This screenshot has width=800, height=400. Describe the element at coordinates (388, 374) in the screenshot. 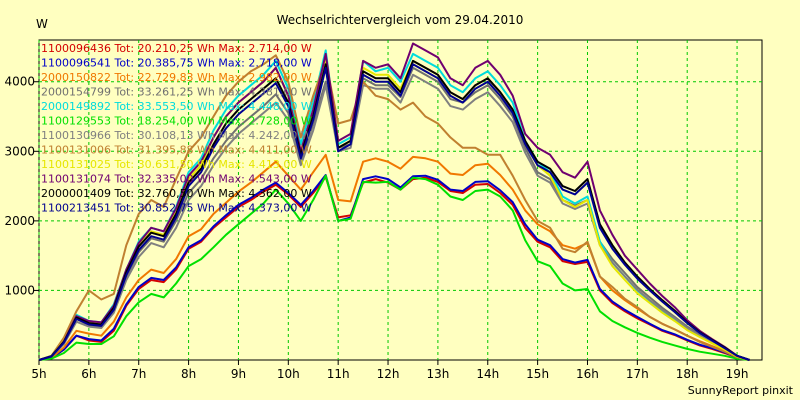

I see `x-tick-label: 12h` at that location.